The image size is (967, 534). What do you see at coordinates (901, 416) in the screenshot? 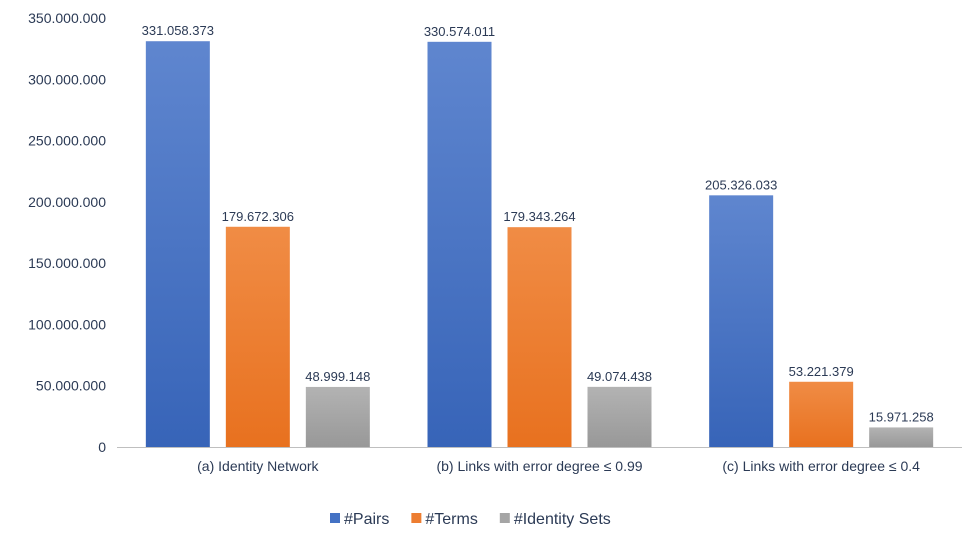
I see `data-label-identity-sets: 15.971.258` at bounding box center [901, 416].